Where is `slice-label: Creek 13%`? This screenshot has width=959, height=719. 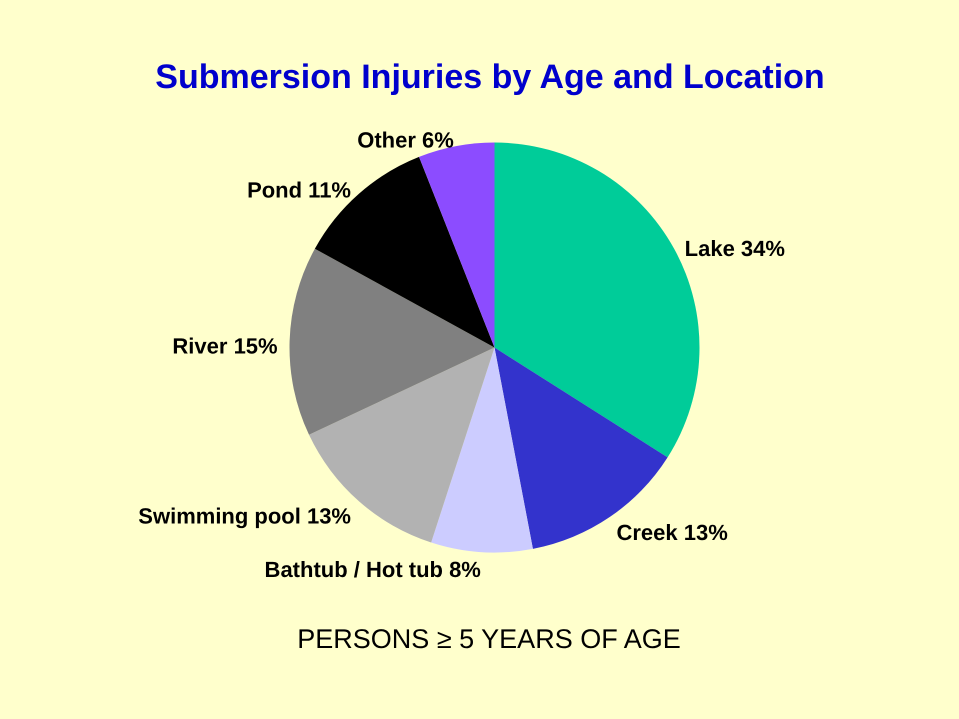 slice-label: Creek 13% is located at coordinates (672, 532).